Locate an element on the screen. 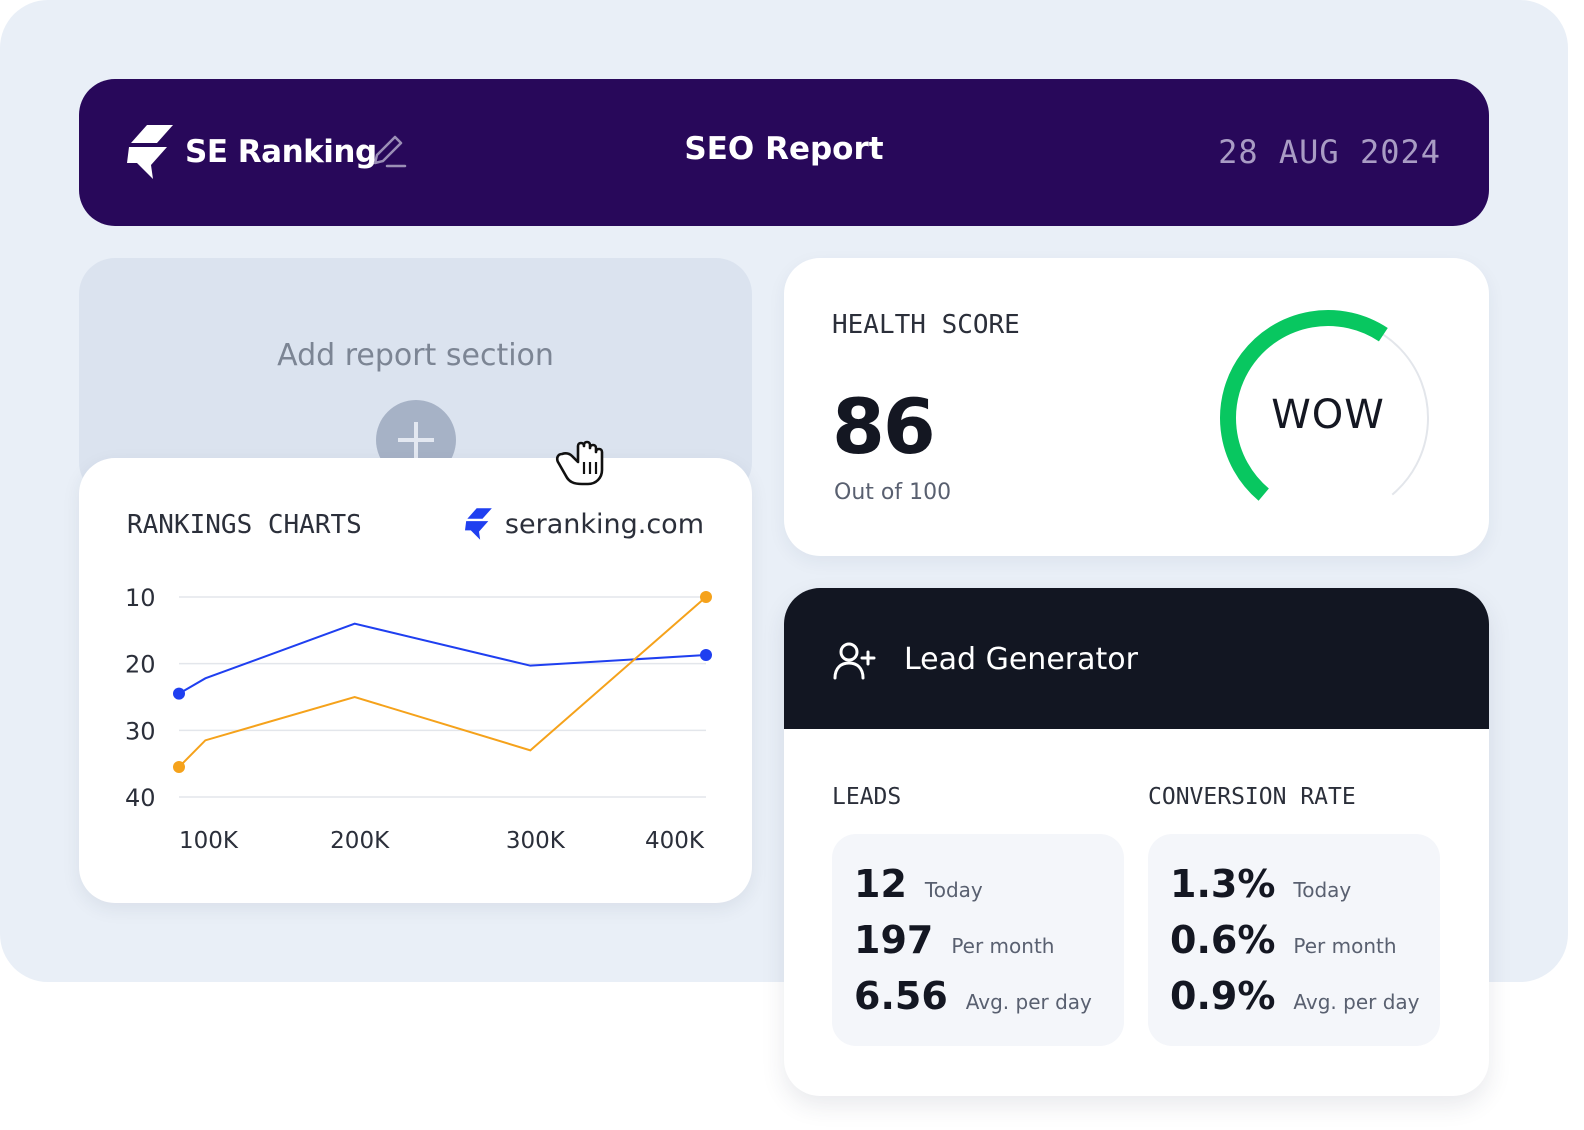 This screenshot has width=1584, height=1130. conversion-row-avg: 0.9% Avg. per day is located at coordinates (1295, 996).